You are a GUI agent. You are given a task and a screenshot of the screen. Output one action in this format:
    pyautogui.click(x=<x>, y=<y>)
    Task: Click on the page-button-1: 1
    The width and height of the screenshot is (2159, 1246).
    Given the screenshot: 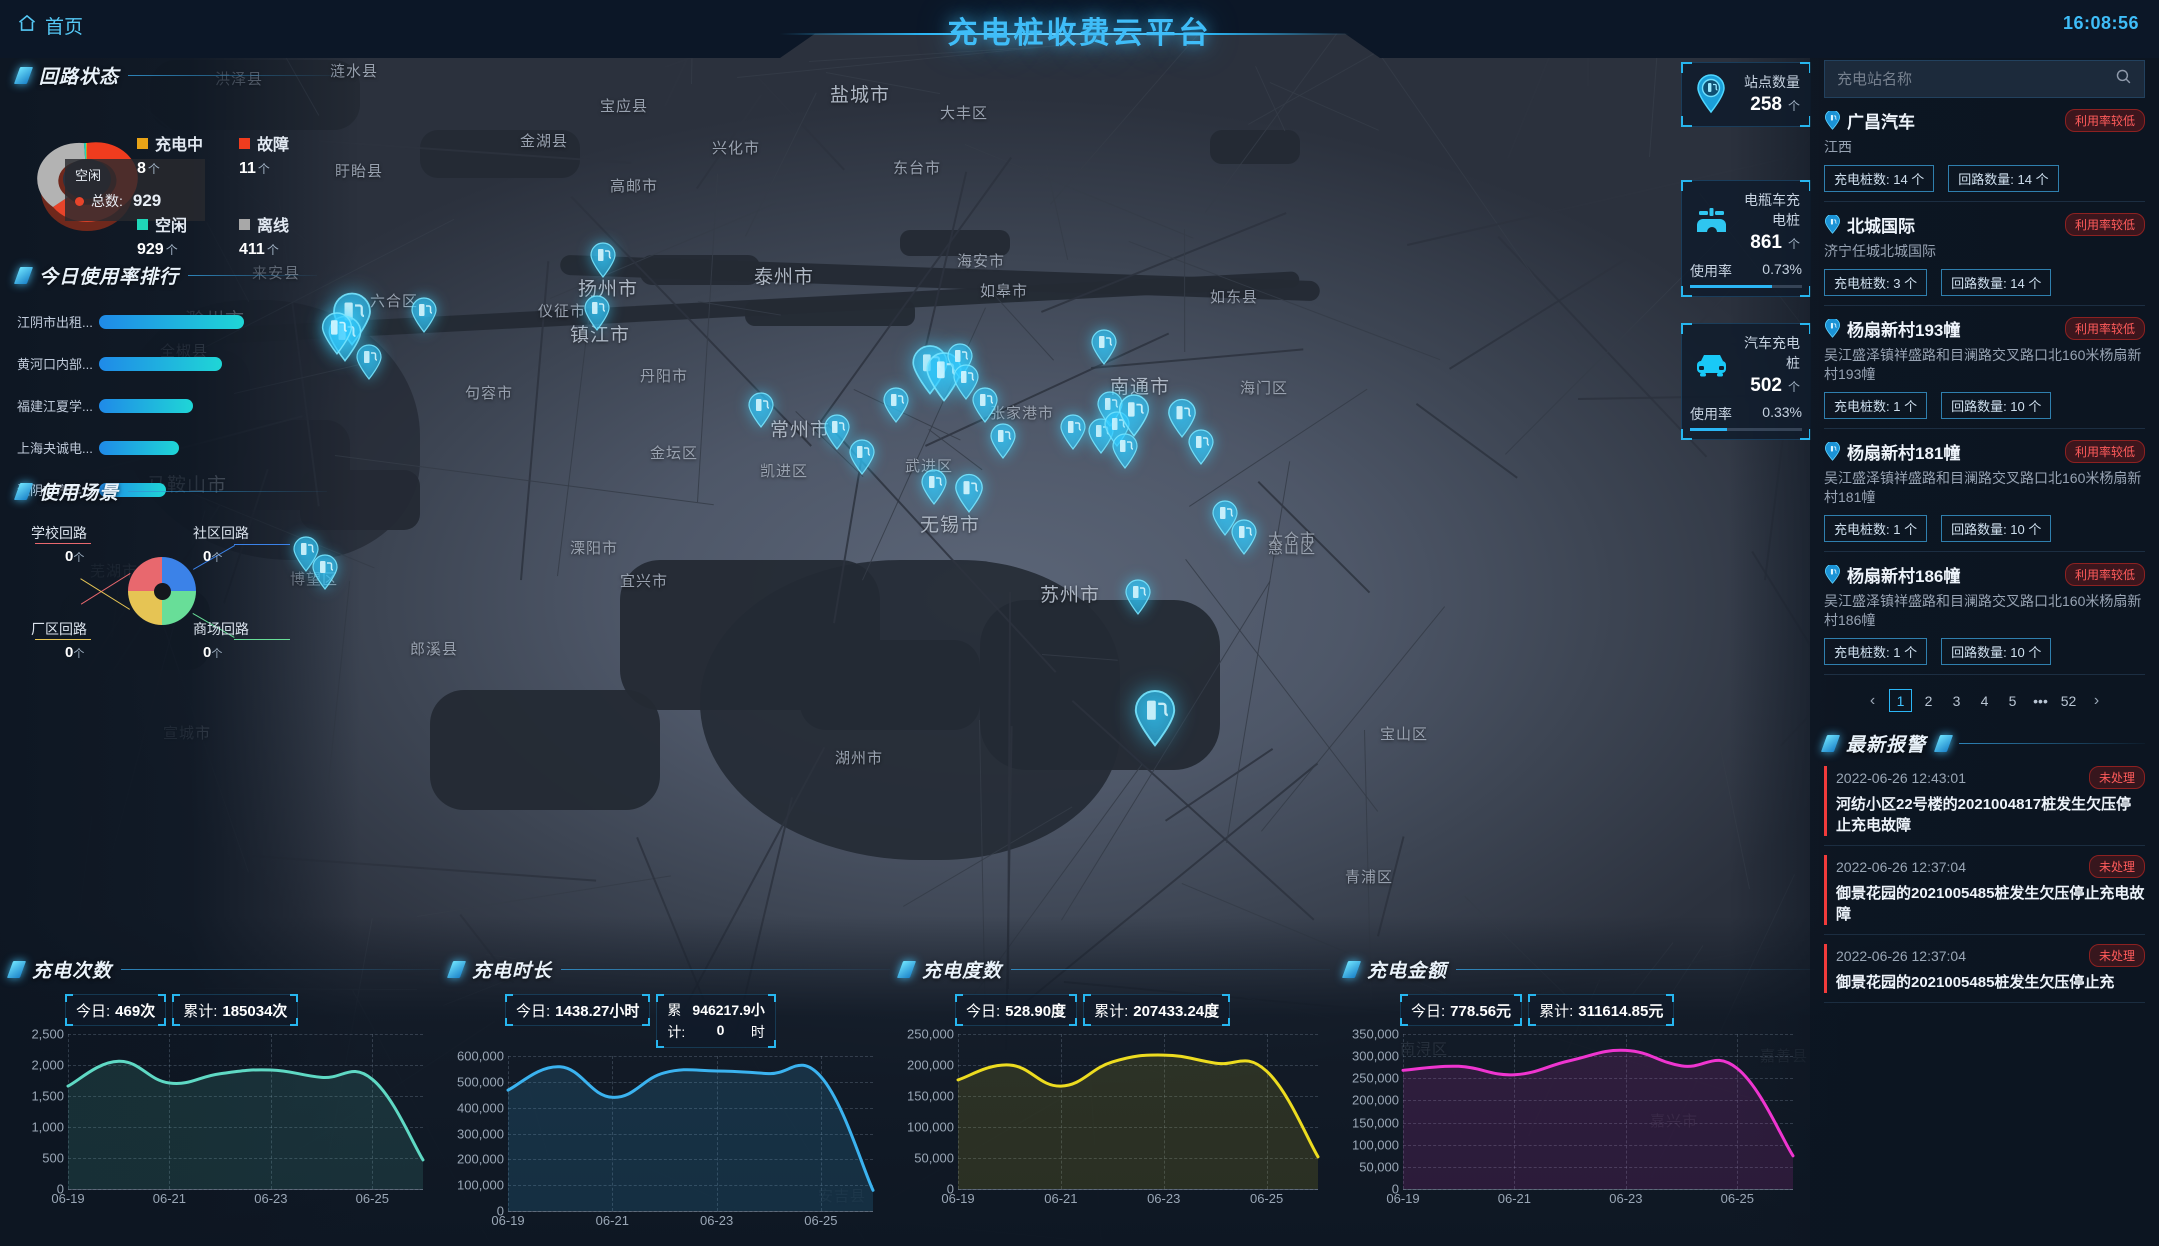 What is the action you would take?
    pyautogui.click(x=1900, y=700)
    